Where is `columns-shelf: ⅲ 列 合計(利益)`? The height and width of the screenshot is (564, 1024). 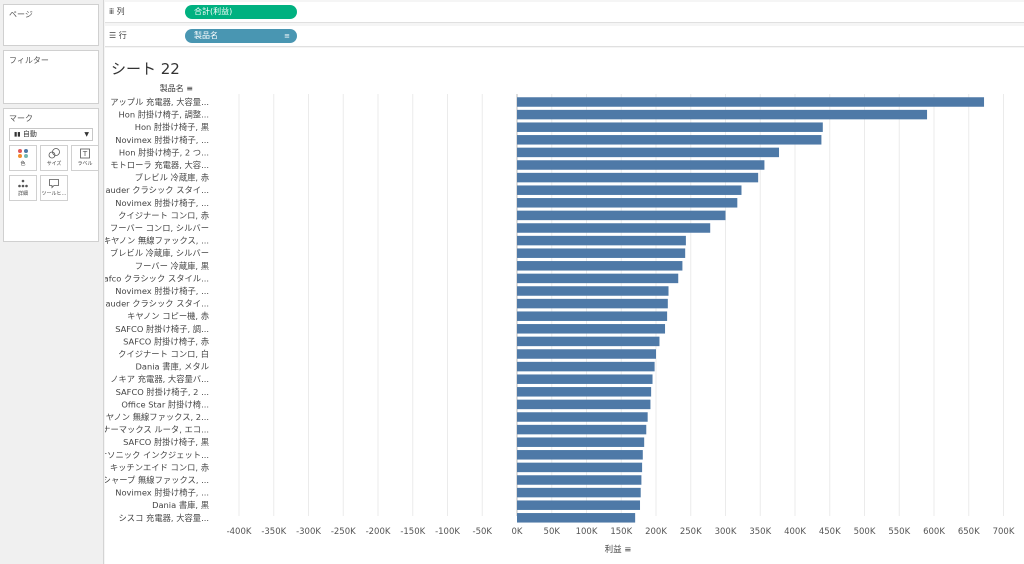
columns-shelf: ⅲ 列 合計(利益) is located at coordinates (564, 12).